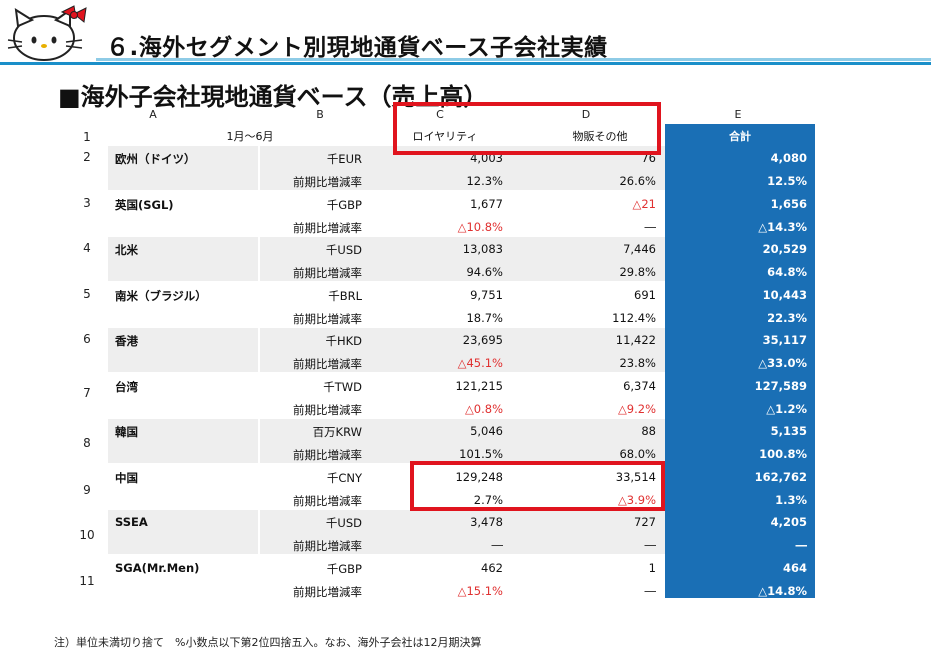 This screenshot has height=652, width=931. I want to click on total-value: 1,656, so click(788, 203).